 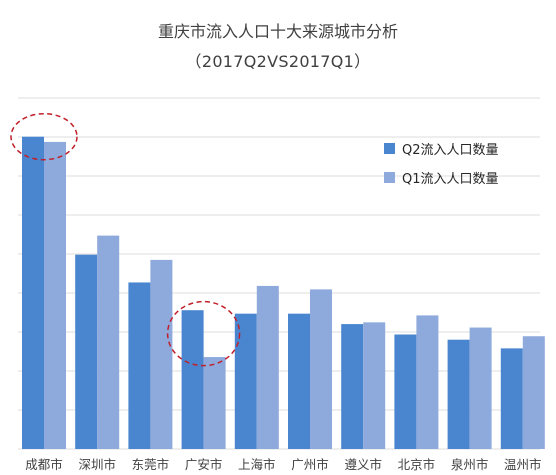 I want to click on chart-subtitle: （2017Q2VS2017Q1）, so click(x=278, y=61).